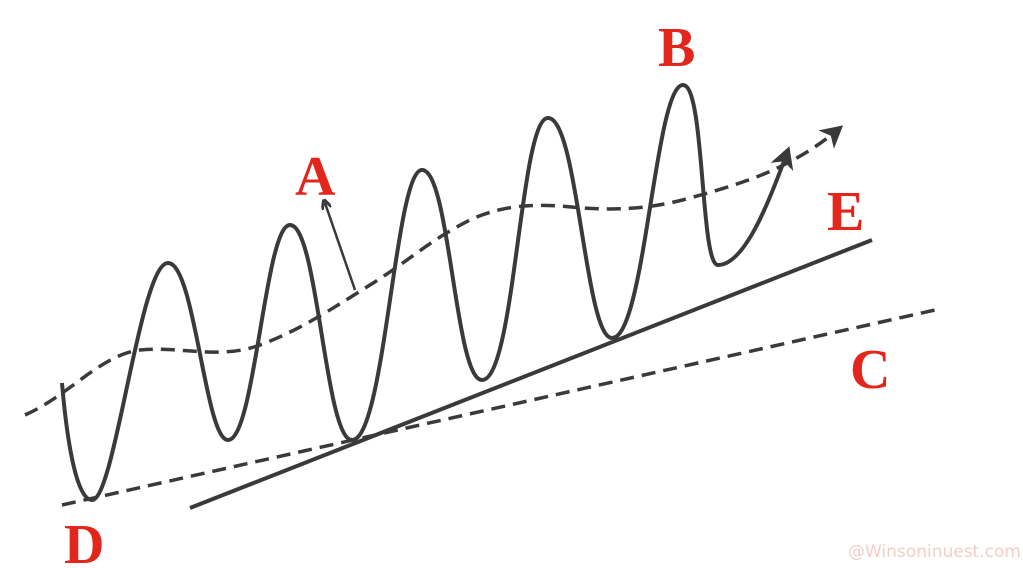 This screenshot has width=1023, height=568. Describe the element at coordinates (845, 212) in the screenshot. I see `label-e: E` at that location.